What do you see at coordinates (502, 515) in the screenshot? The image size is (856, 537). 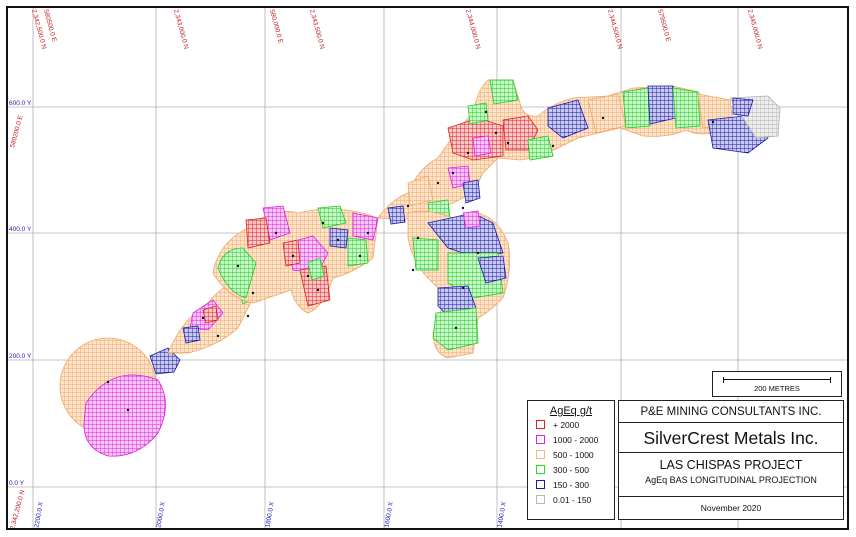 I see `coord-label-bottom: -1400.0 X` at bounding box center [502, 515].